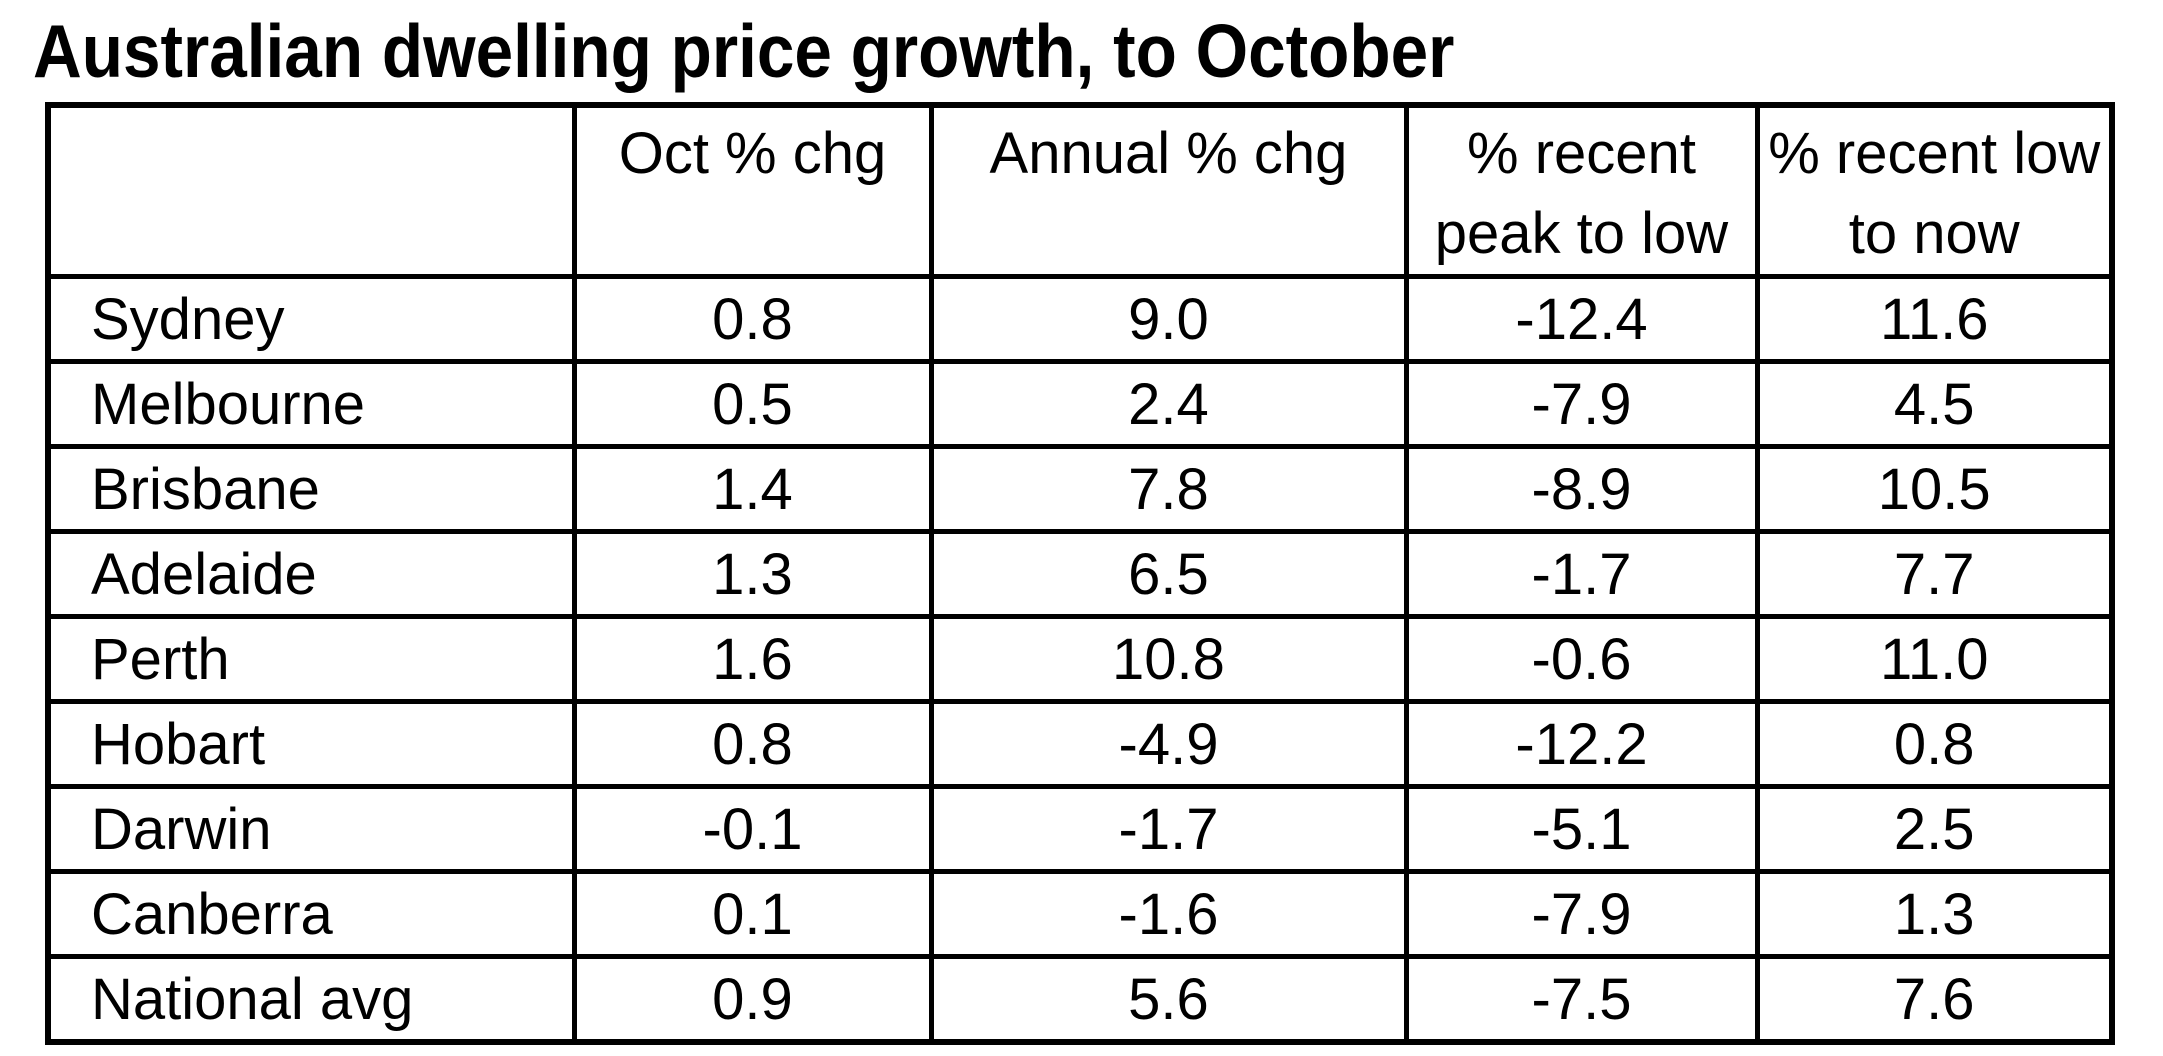  What do you see at coordinates (311, 829) in the screenshot?
I see `city-cell: Darwin` at bounding box center [311, 829].